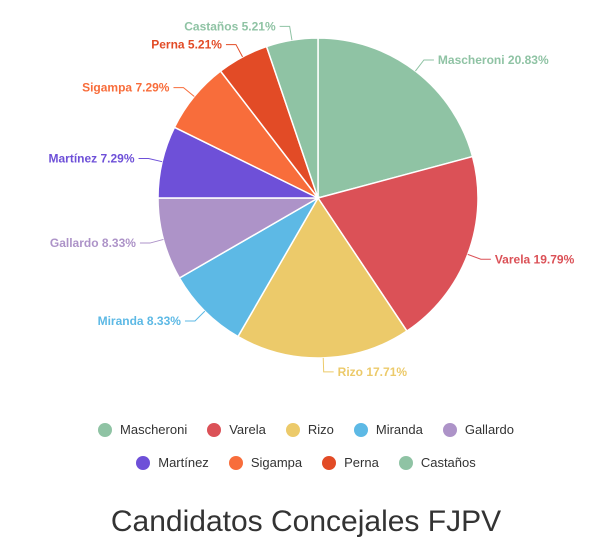 This screenshot has width=612, height=546. I want to click on data-label-rizo: Rizo 17.71%, so click(373, 372).